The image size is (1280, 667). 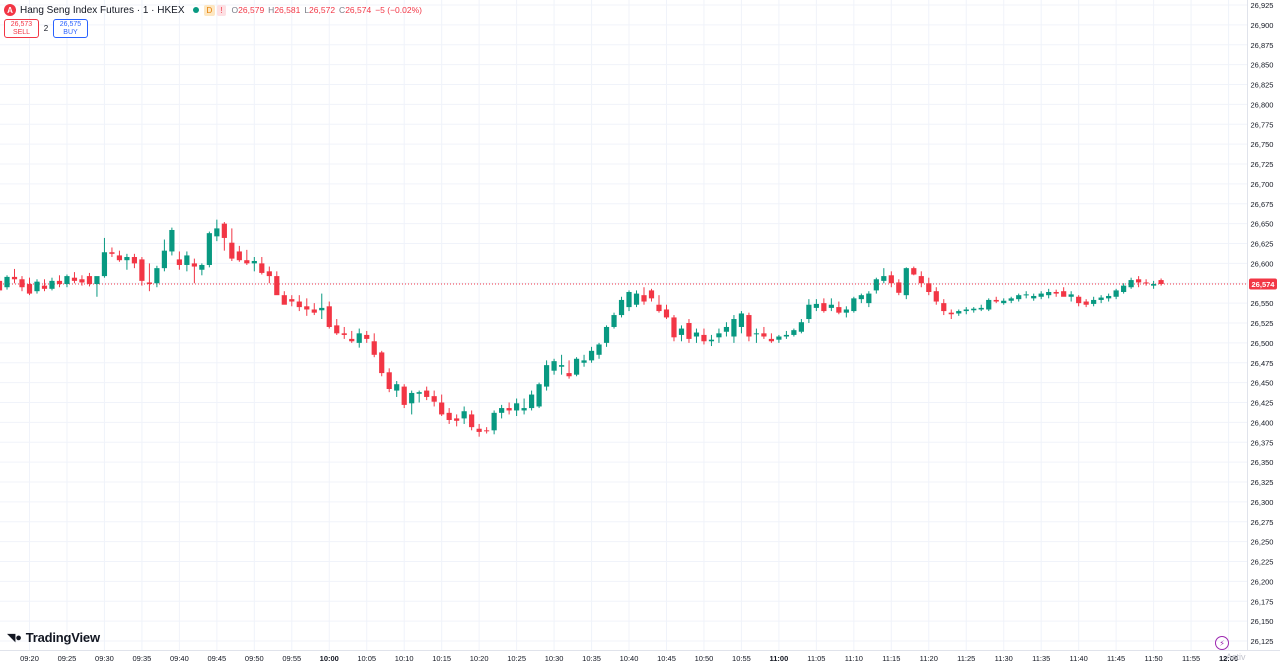 I want to click on lightning-icon: ⚡, so click(x=1222, y=643).